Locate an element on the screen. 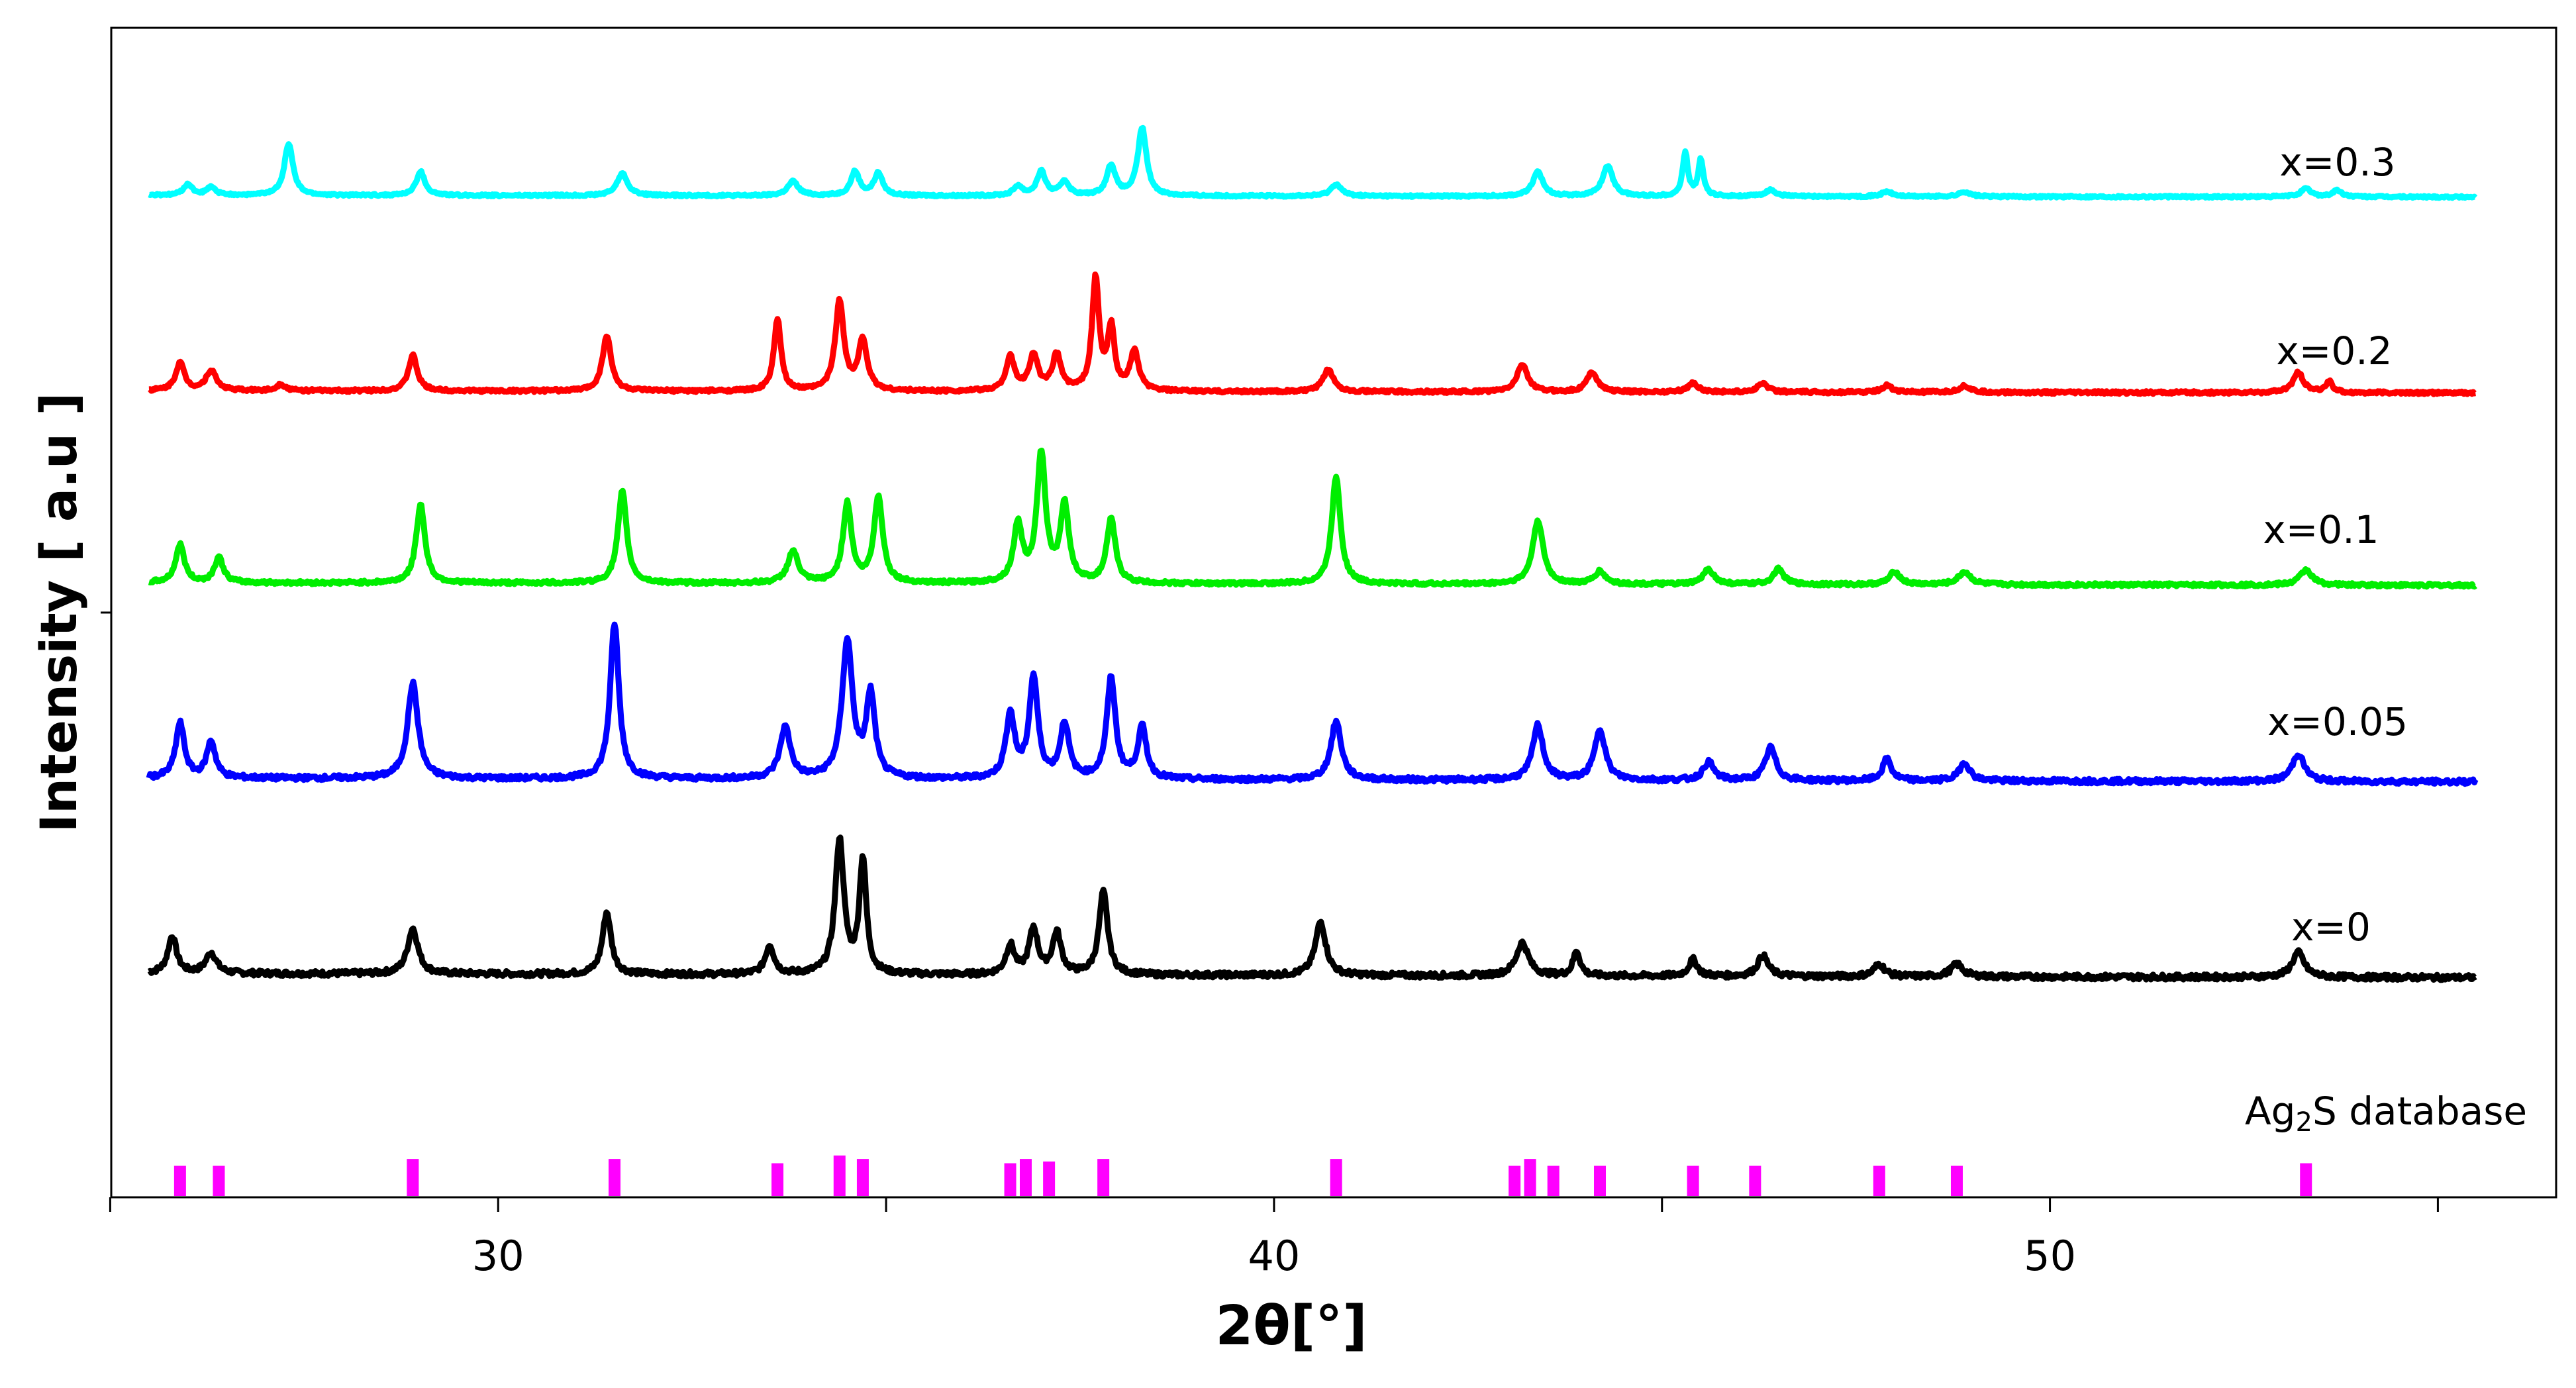 This screenshot has height=1388, width=2576. reference-label-sub: 2 is located at coordinates (2304, 1123).